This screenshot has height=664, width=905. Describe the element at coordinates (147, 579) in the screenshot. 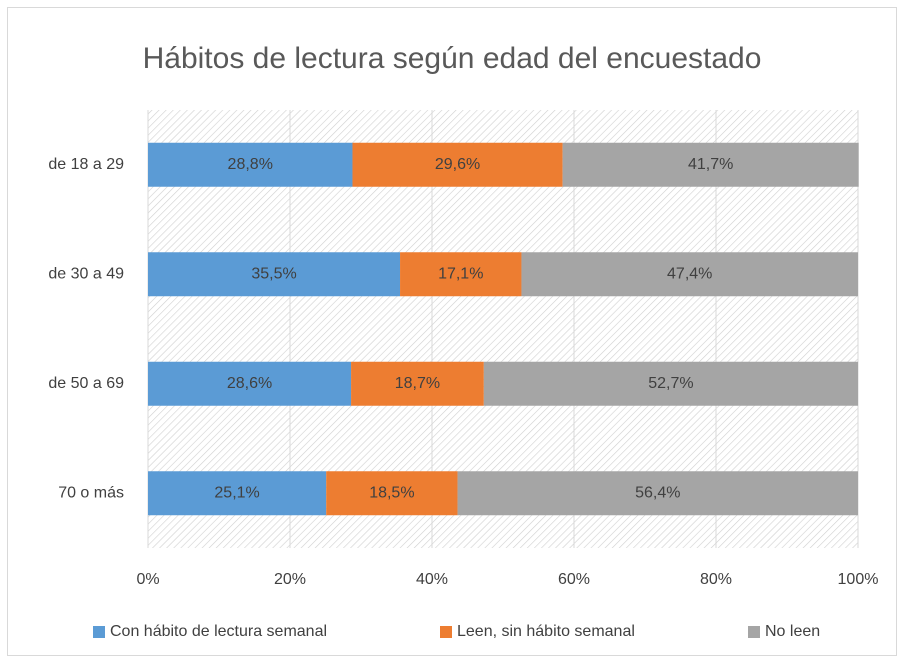

I see `x-tick-label: 0%` at that location.